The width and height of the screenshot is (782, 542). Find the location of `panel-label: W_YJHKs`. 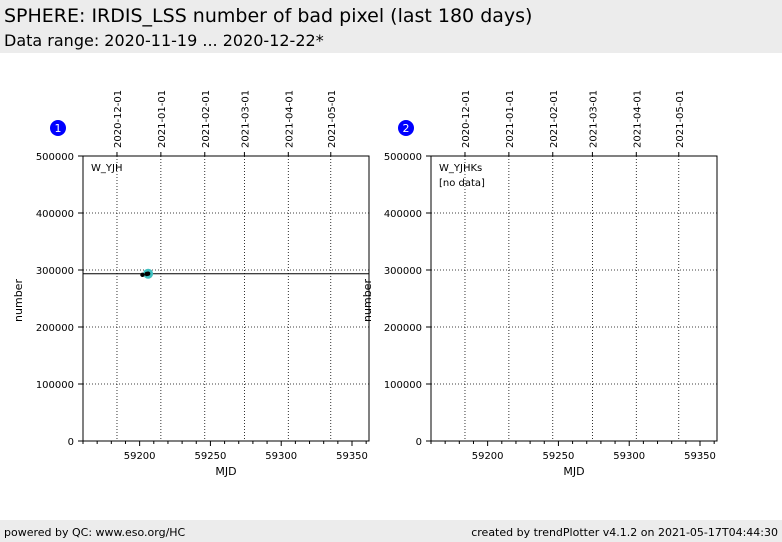

panel-label: W_YJHKs is located at coordinates (460, 168).